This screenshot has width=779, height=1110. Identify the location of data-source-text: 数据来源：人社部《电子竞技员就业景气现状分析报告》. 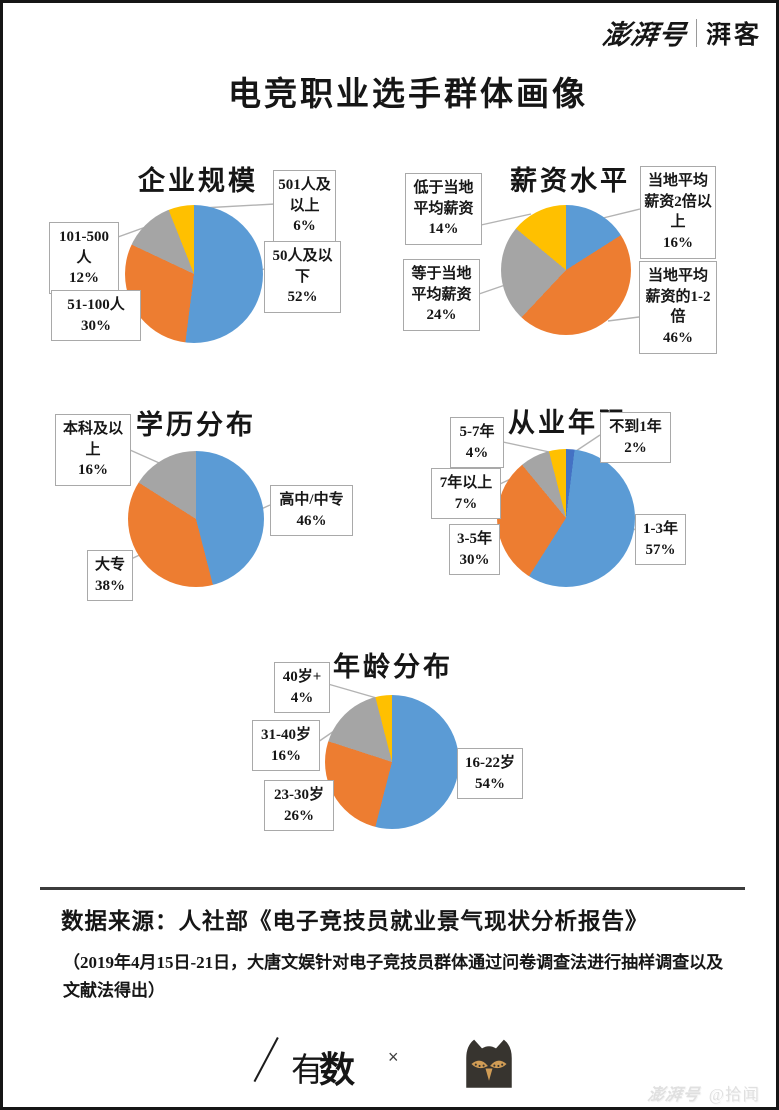
(355, 921).